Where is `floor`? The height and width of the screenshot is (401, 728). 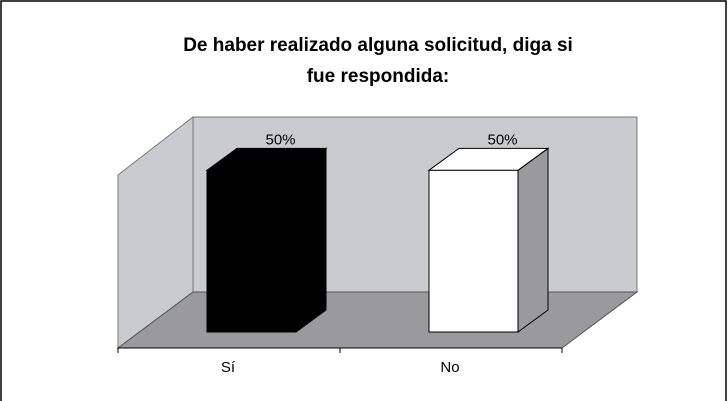 floor is located at coordinates (377, 320).